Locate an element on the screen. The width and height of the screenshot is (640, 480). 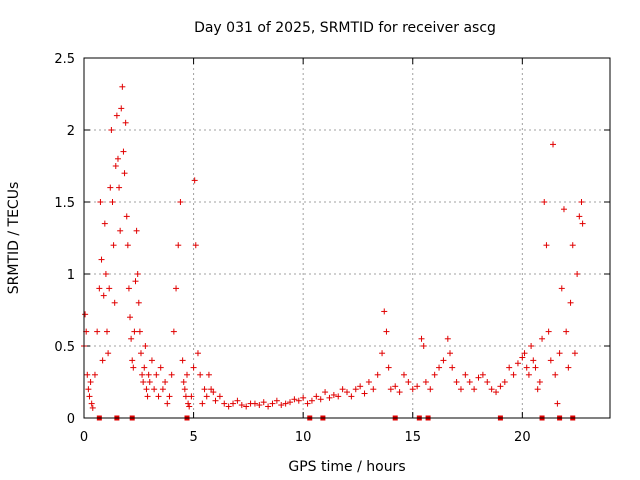
y-tick-label: 0.5 is located at coordinates (64, 347).